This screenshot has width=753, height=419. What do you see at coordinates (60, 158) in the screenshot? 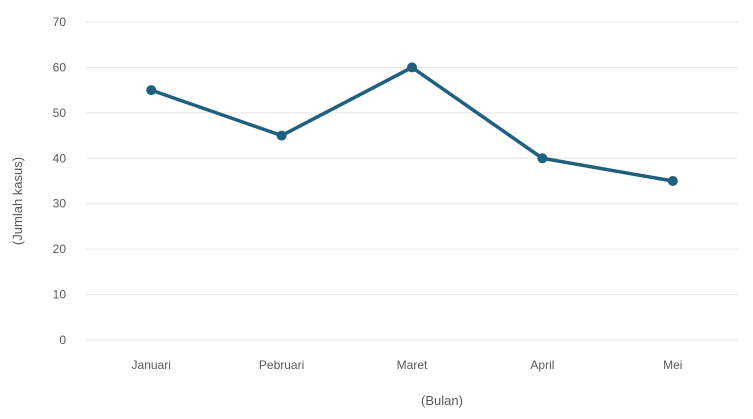
I see `y-tick-label: 40` at bounding box center [60, 158].